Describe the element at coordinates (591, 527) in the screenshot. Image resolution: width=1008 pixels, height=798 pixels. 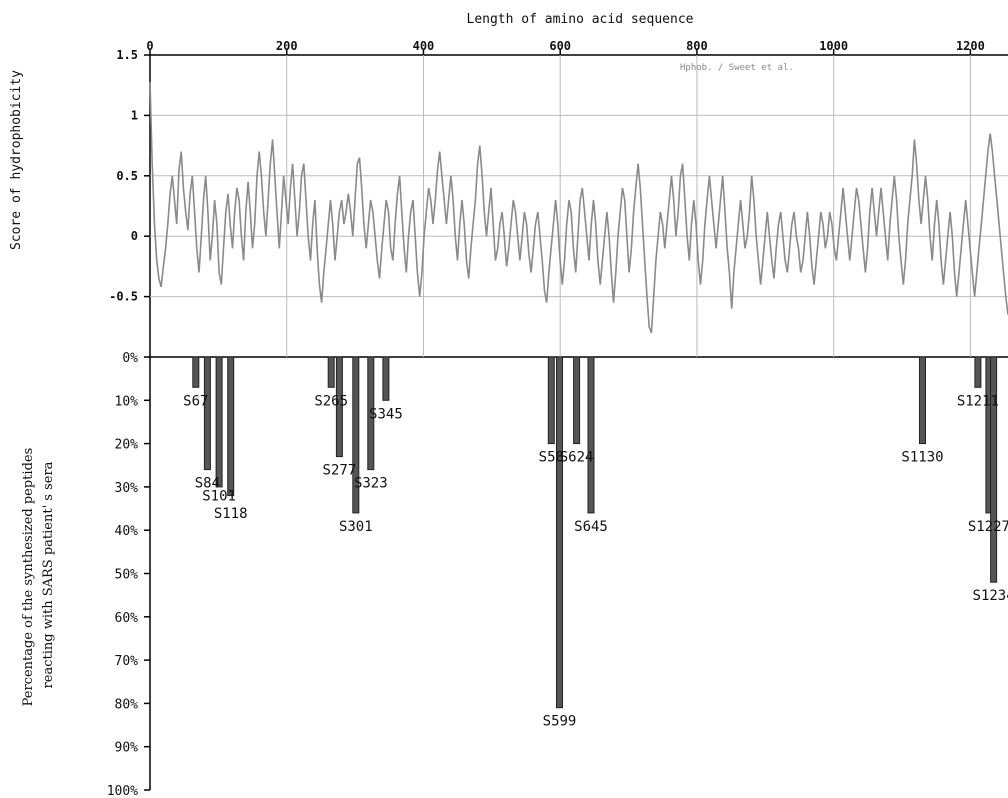
I see `peptide-label: S645` at that location.